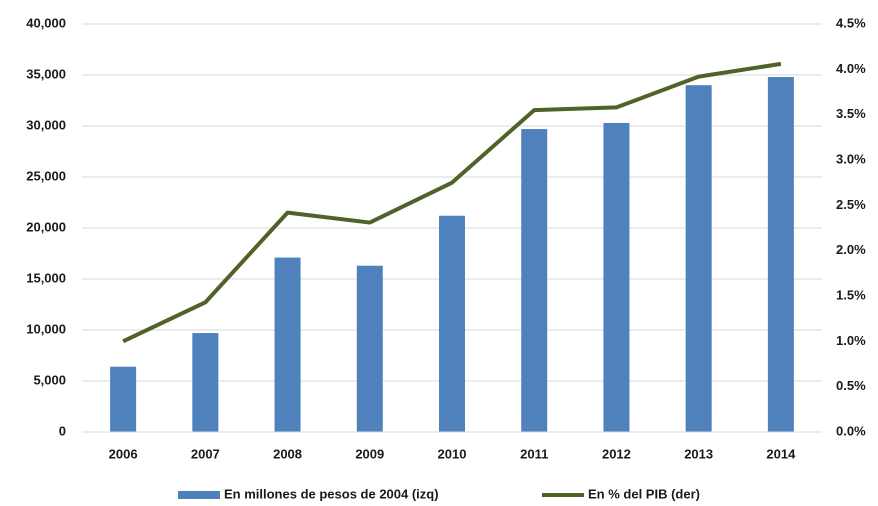 This screenshot has width=878, height=506. Describe the element at coordinates (851, 249) in the screenshot. I see `y2-tick-label: 2.0%` at that location.